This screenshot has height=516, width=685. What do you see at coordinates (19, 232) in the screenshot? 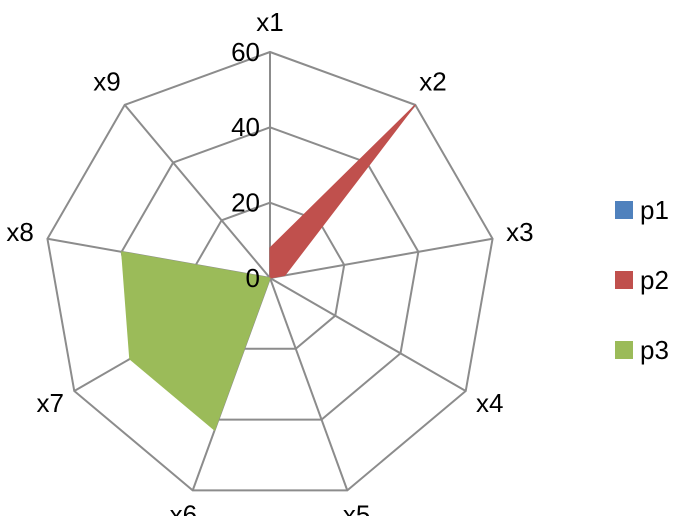
I see `category-label: x8` at bounding box center [19, 232].